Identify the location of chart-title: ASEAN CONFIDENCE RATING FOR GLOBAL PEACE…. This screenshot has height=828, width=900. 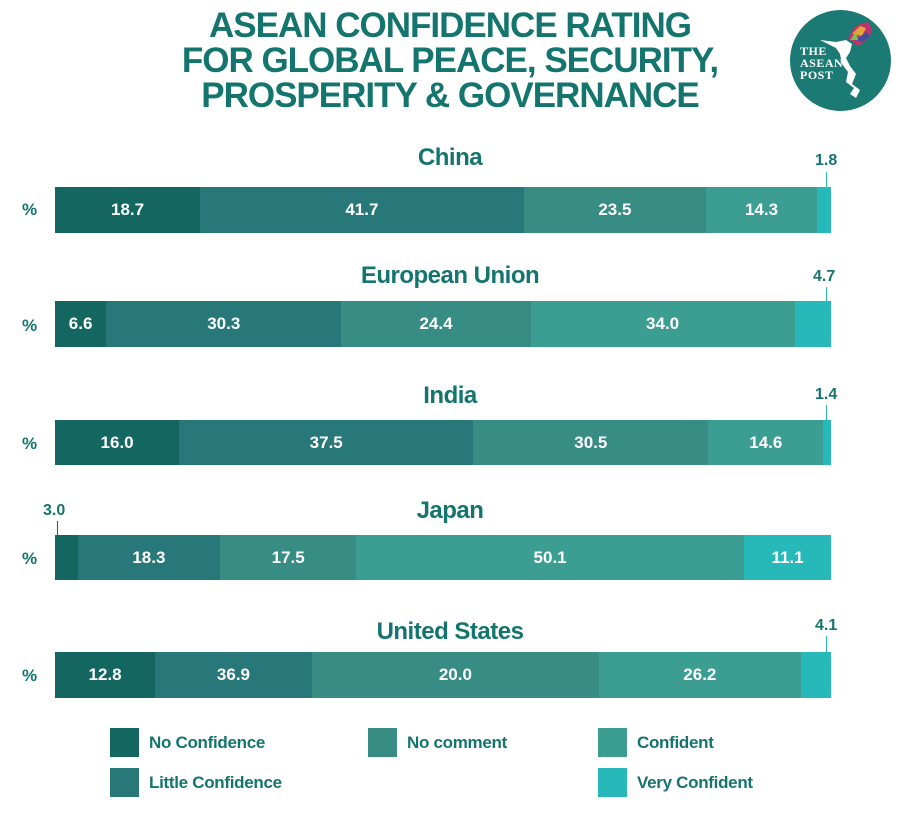
(450, 60).